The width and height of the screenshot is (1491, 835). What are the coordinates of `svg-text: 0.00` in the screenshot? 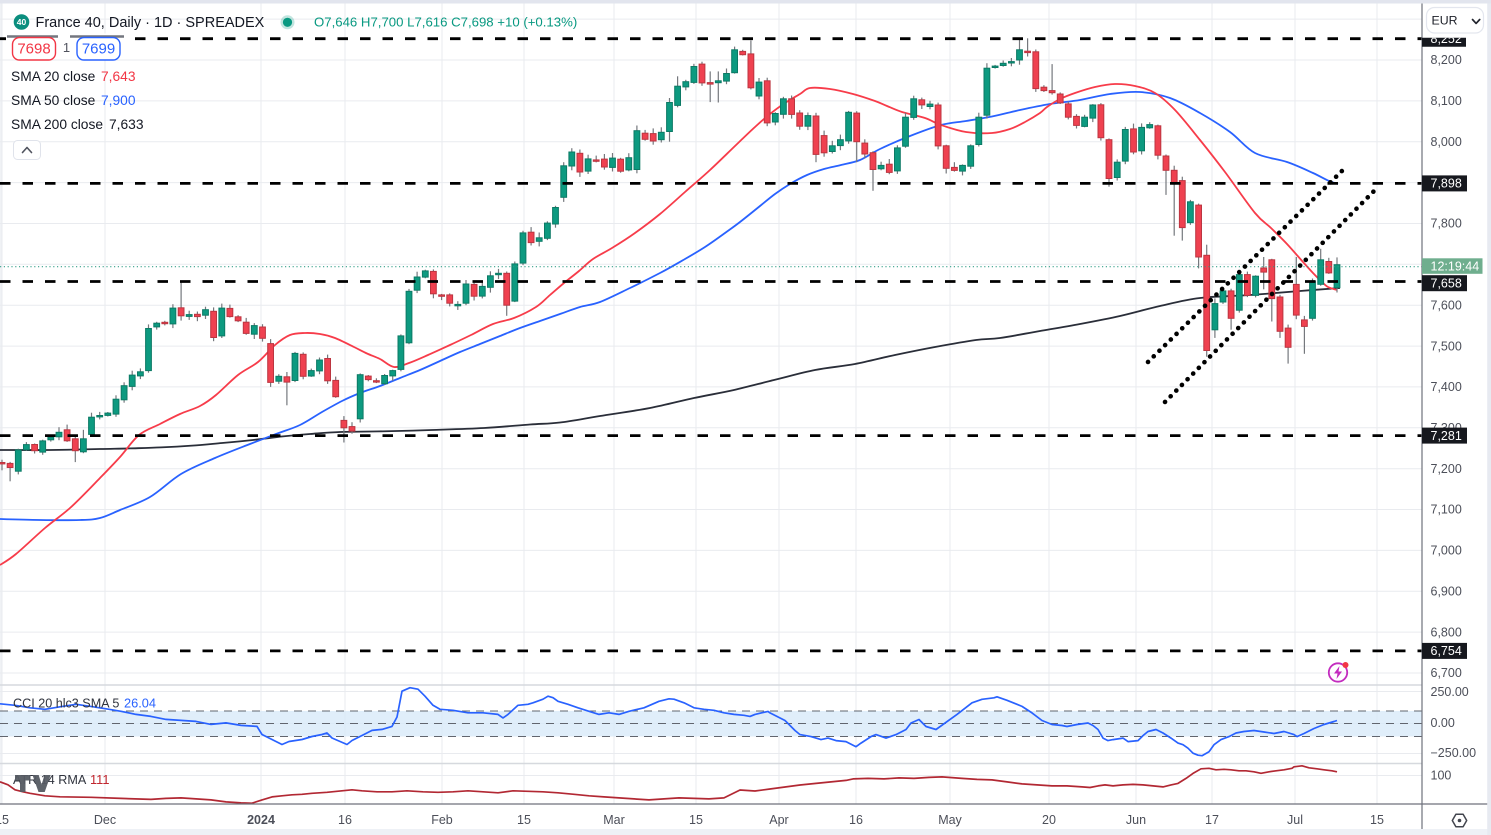 It's located at (1443, 723).